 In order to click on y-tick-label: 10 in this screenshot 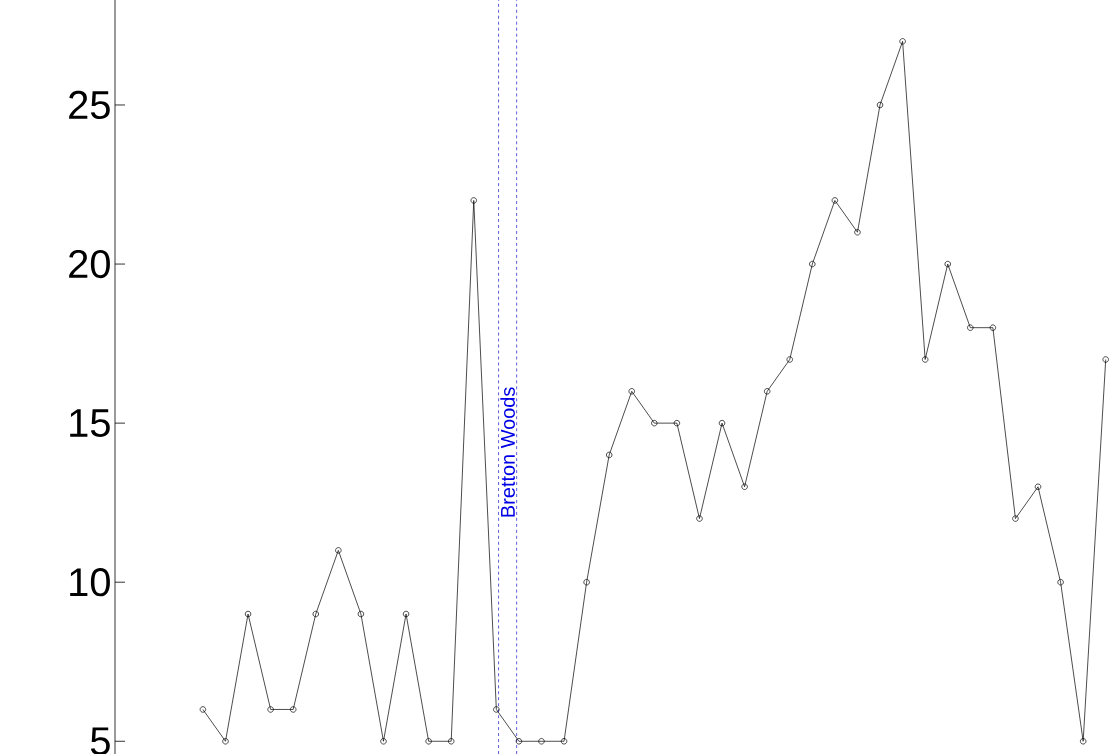, I will do `click(90, 582)`.